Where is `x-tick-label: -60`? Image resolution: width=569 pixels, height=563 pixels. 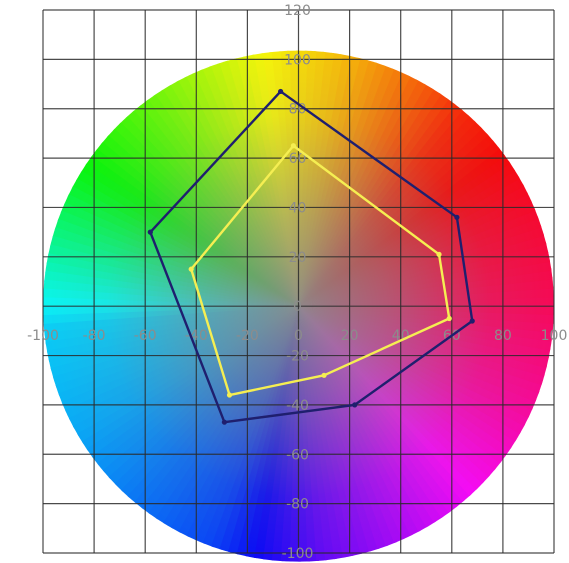 x-tick-label: -60 is located at coordinates (145, 336).